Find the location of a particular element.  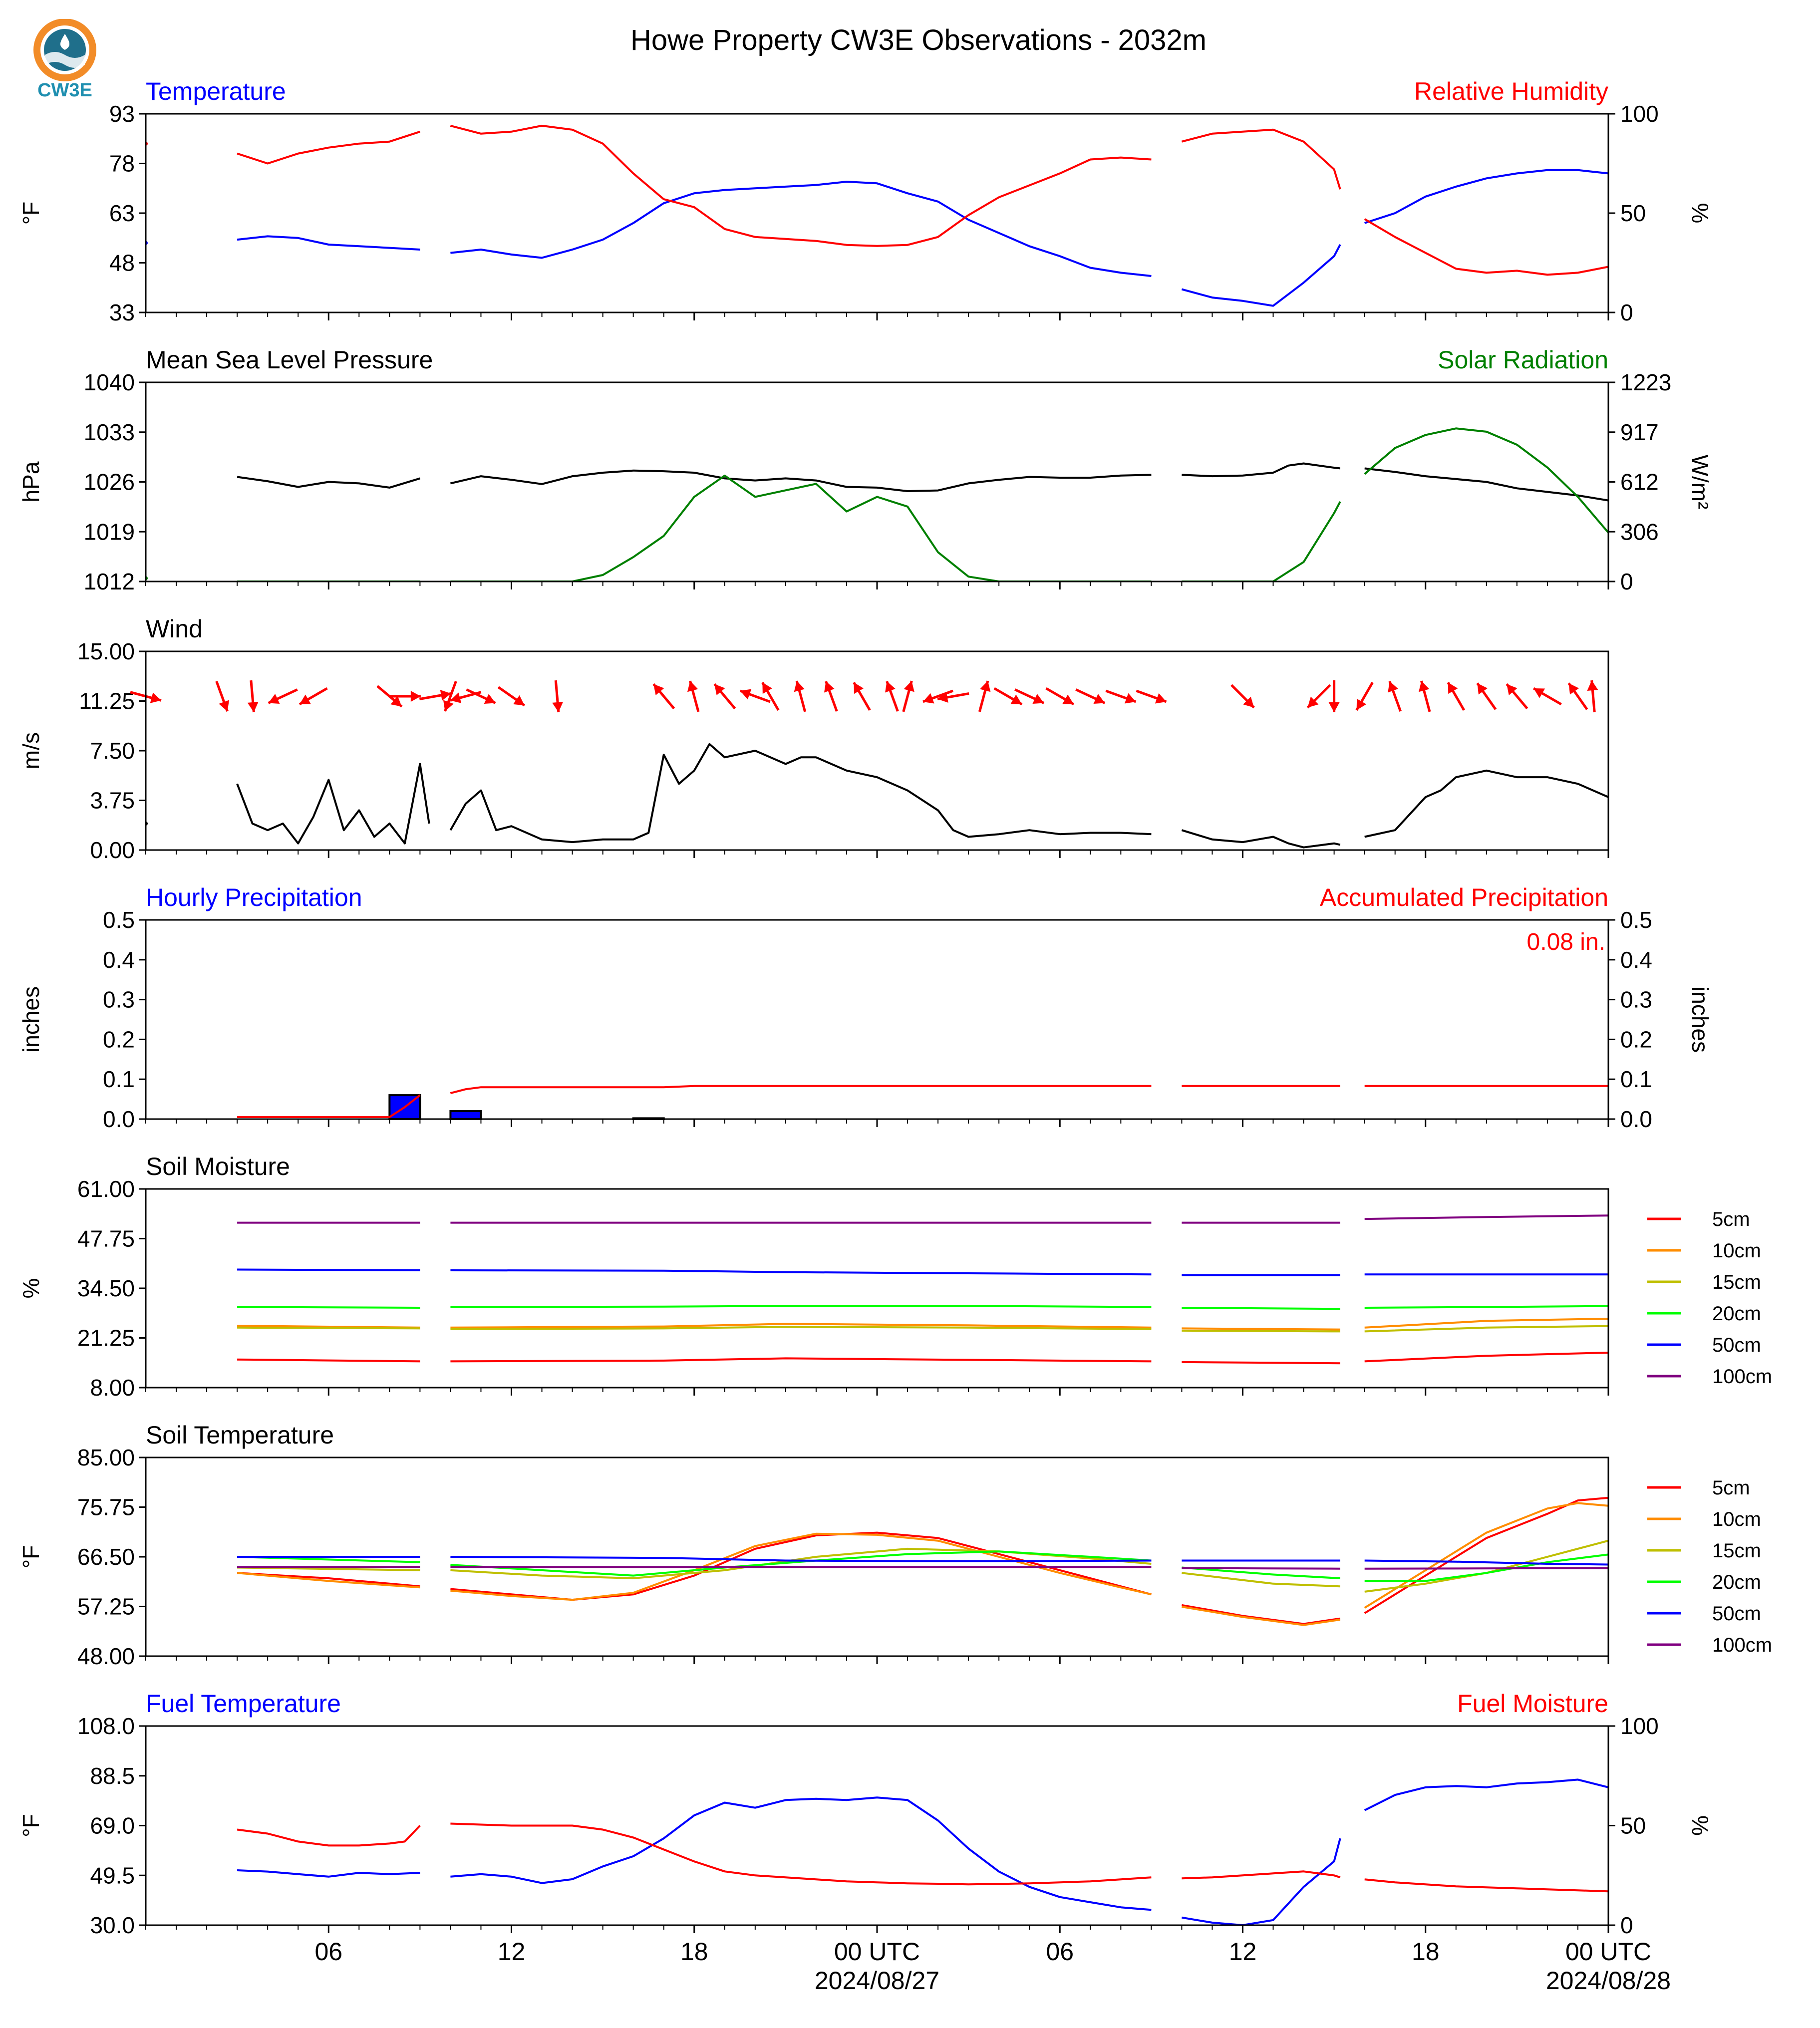

series-100cm-line is located at coordinates (1261, 1568).